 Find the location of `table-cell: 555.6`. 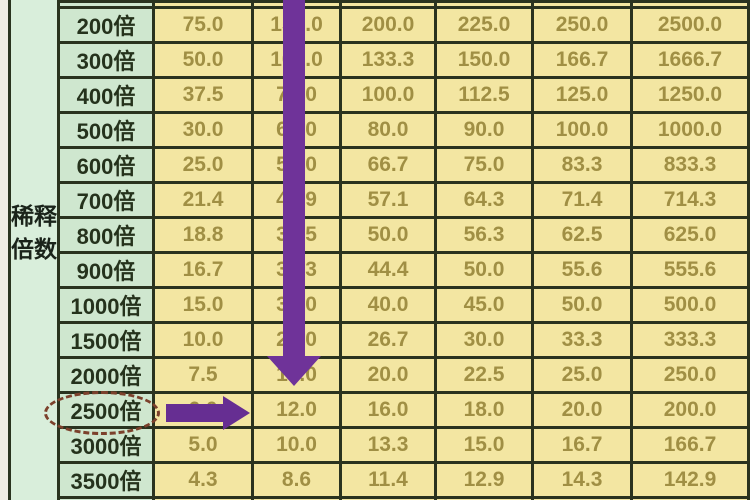

table-cell: 555.6 is located at coordinates (690, 270).